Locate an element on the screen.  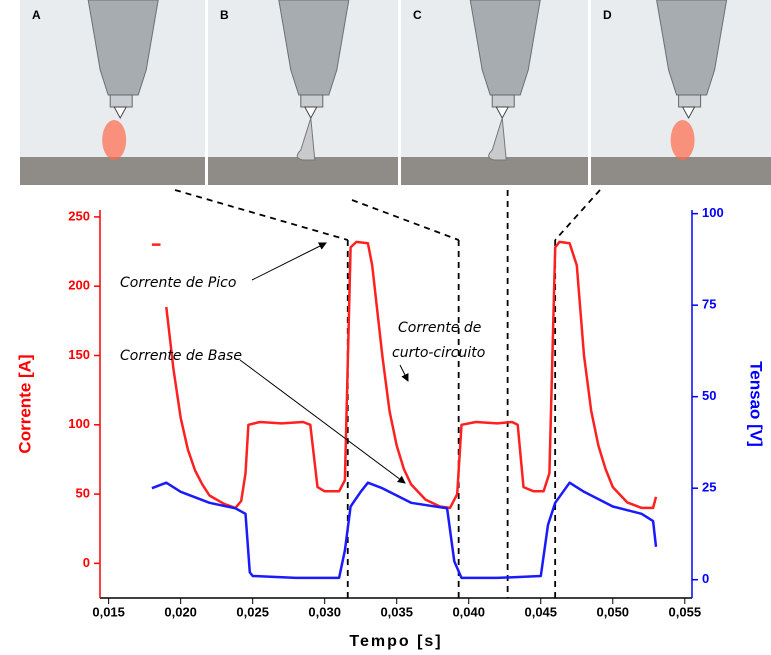
series-line is located at coordinates (404, 530).